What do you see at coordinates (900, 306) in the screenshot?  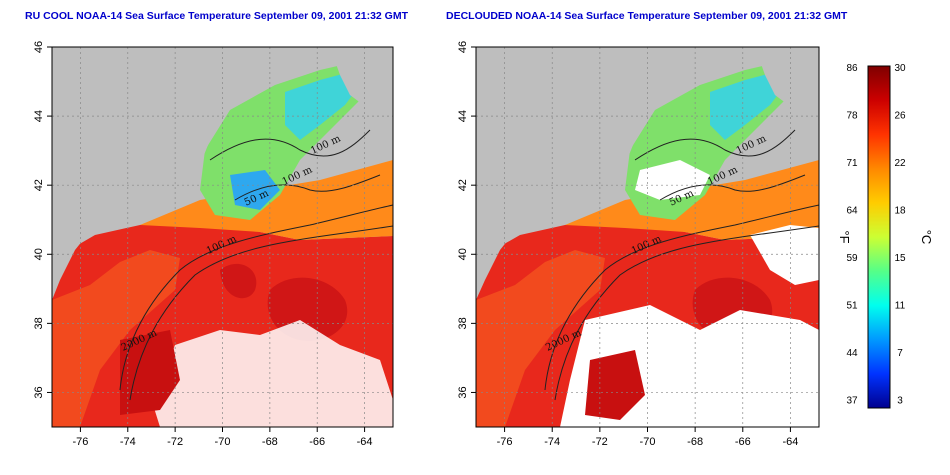 I see `celsius-tick-label: 11` at bounding box center [900, 306].